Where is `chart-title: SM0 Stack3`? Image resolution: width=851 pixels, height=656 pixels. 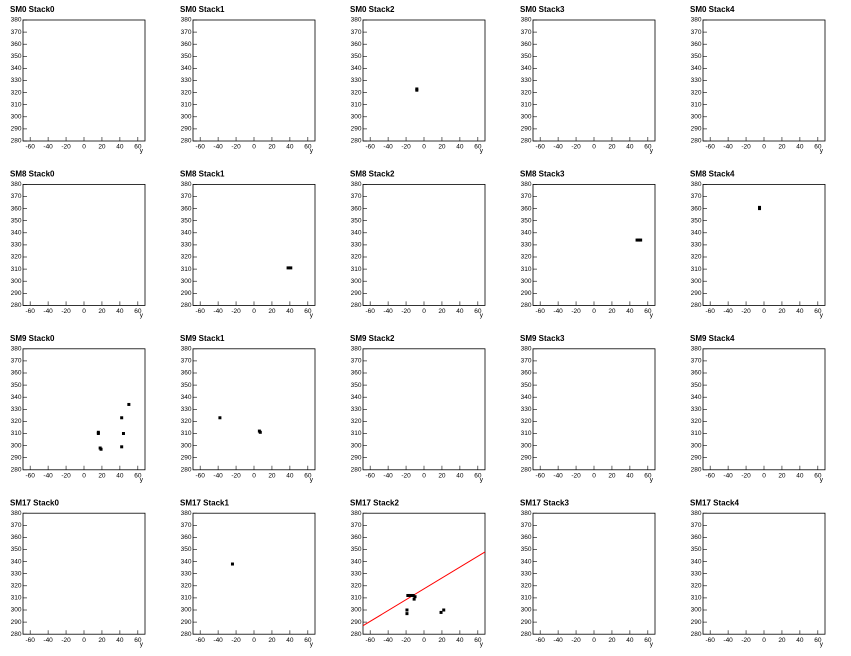
chart-title: SM0 Stack3 is located at coordinates (542, 9).